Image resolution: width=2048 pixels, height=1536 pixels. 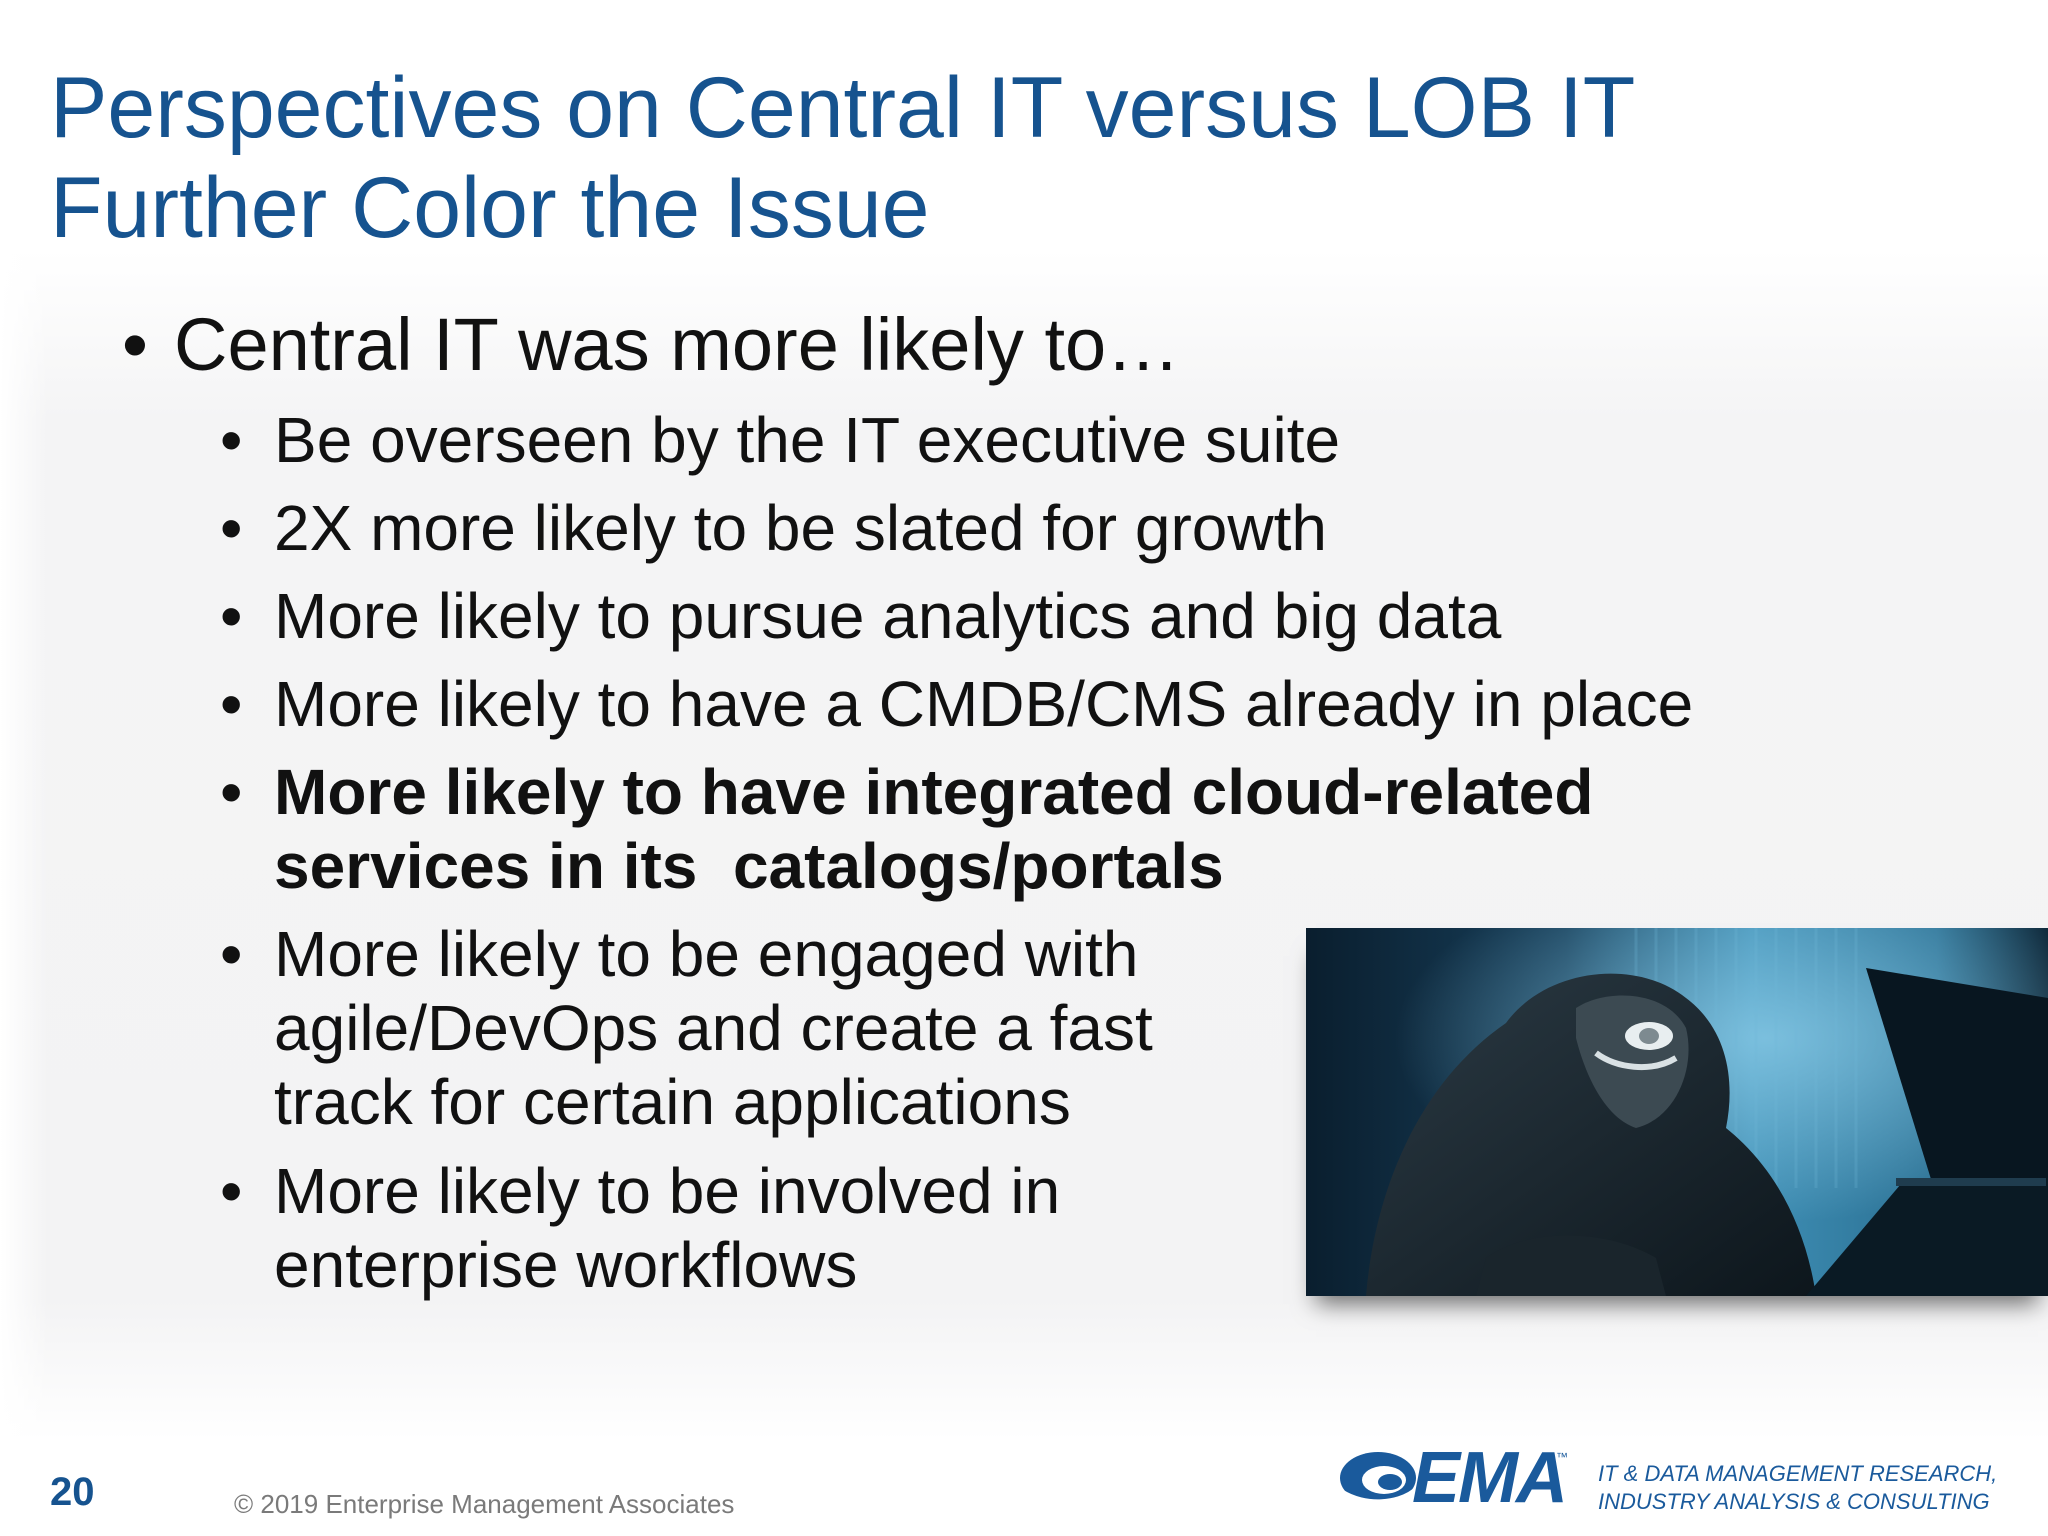 What do you see at coordinates (490, 208) in the screenshot?
I see `slide-title-line-2: Further Color the Issue` at bounding box center [490, 208].